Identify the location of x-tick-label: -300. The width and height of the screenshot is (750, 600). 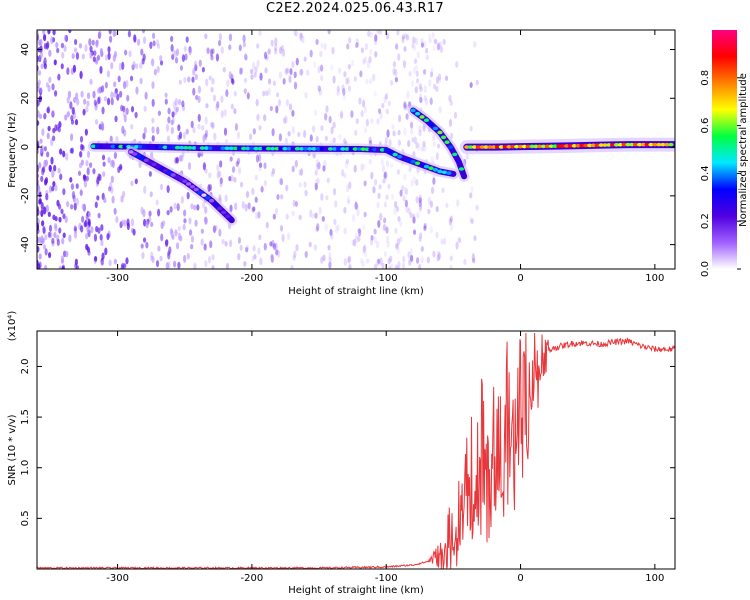
(117, 578).